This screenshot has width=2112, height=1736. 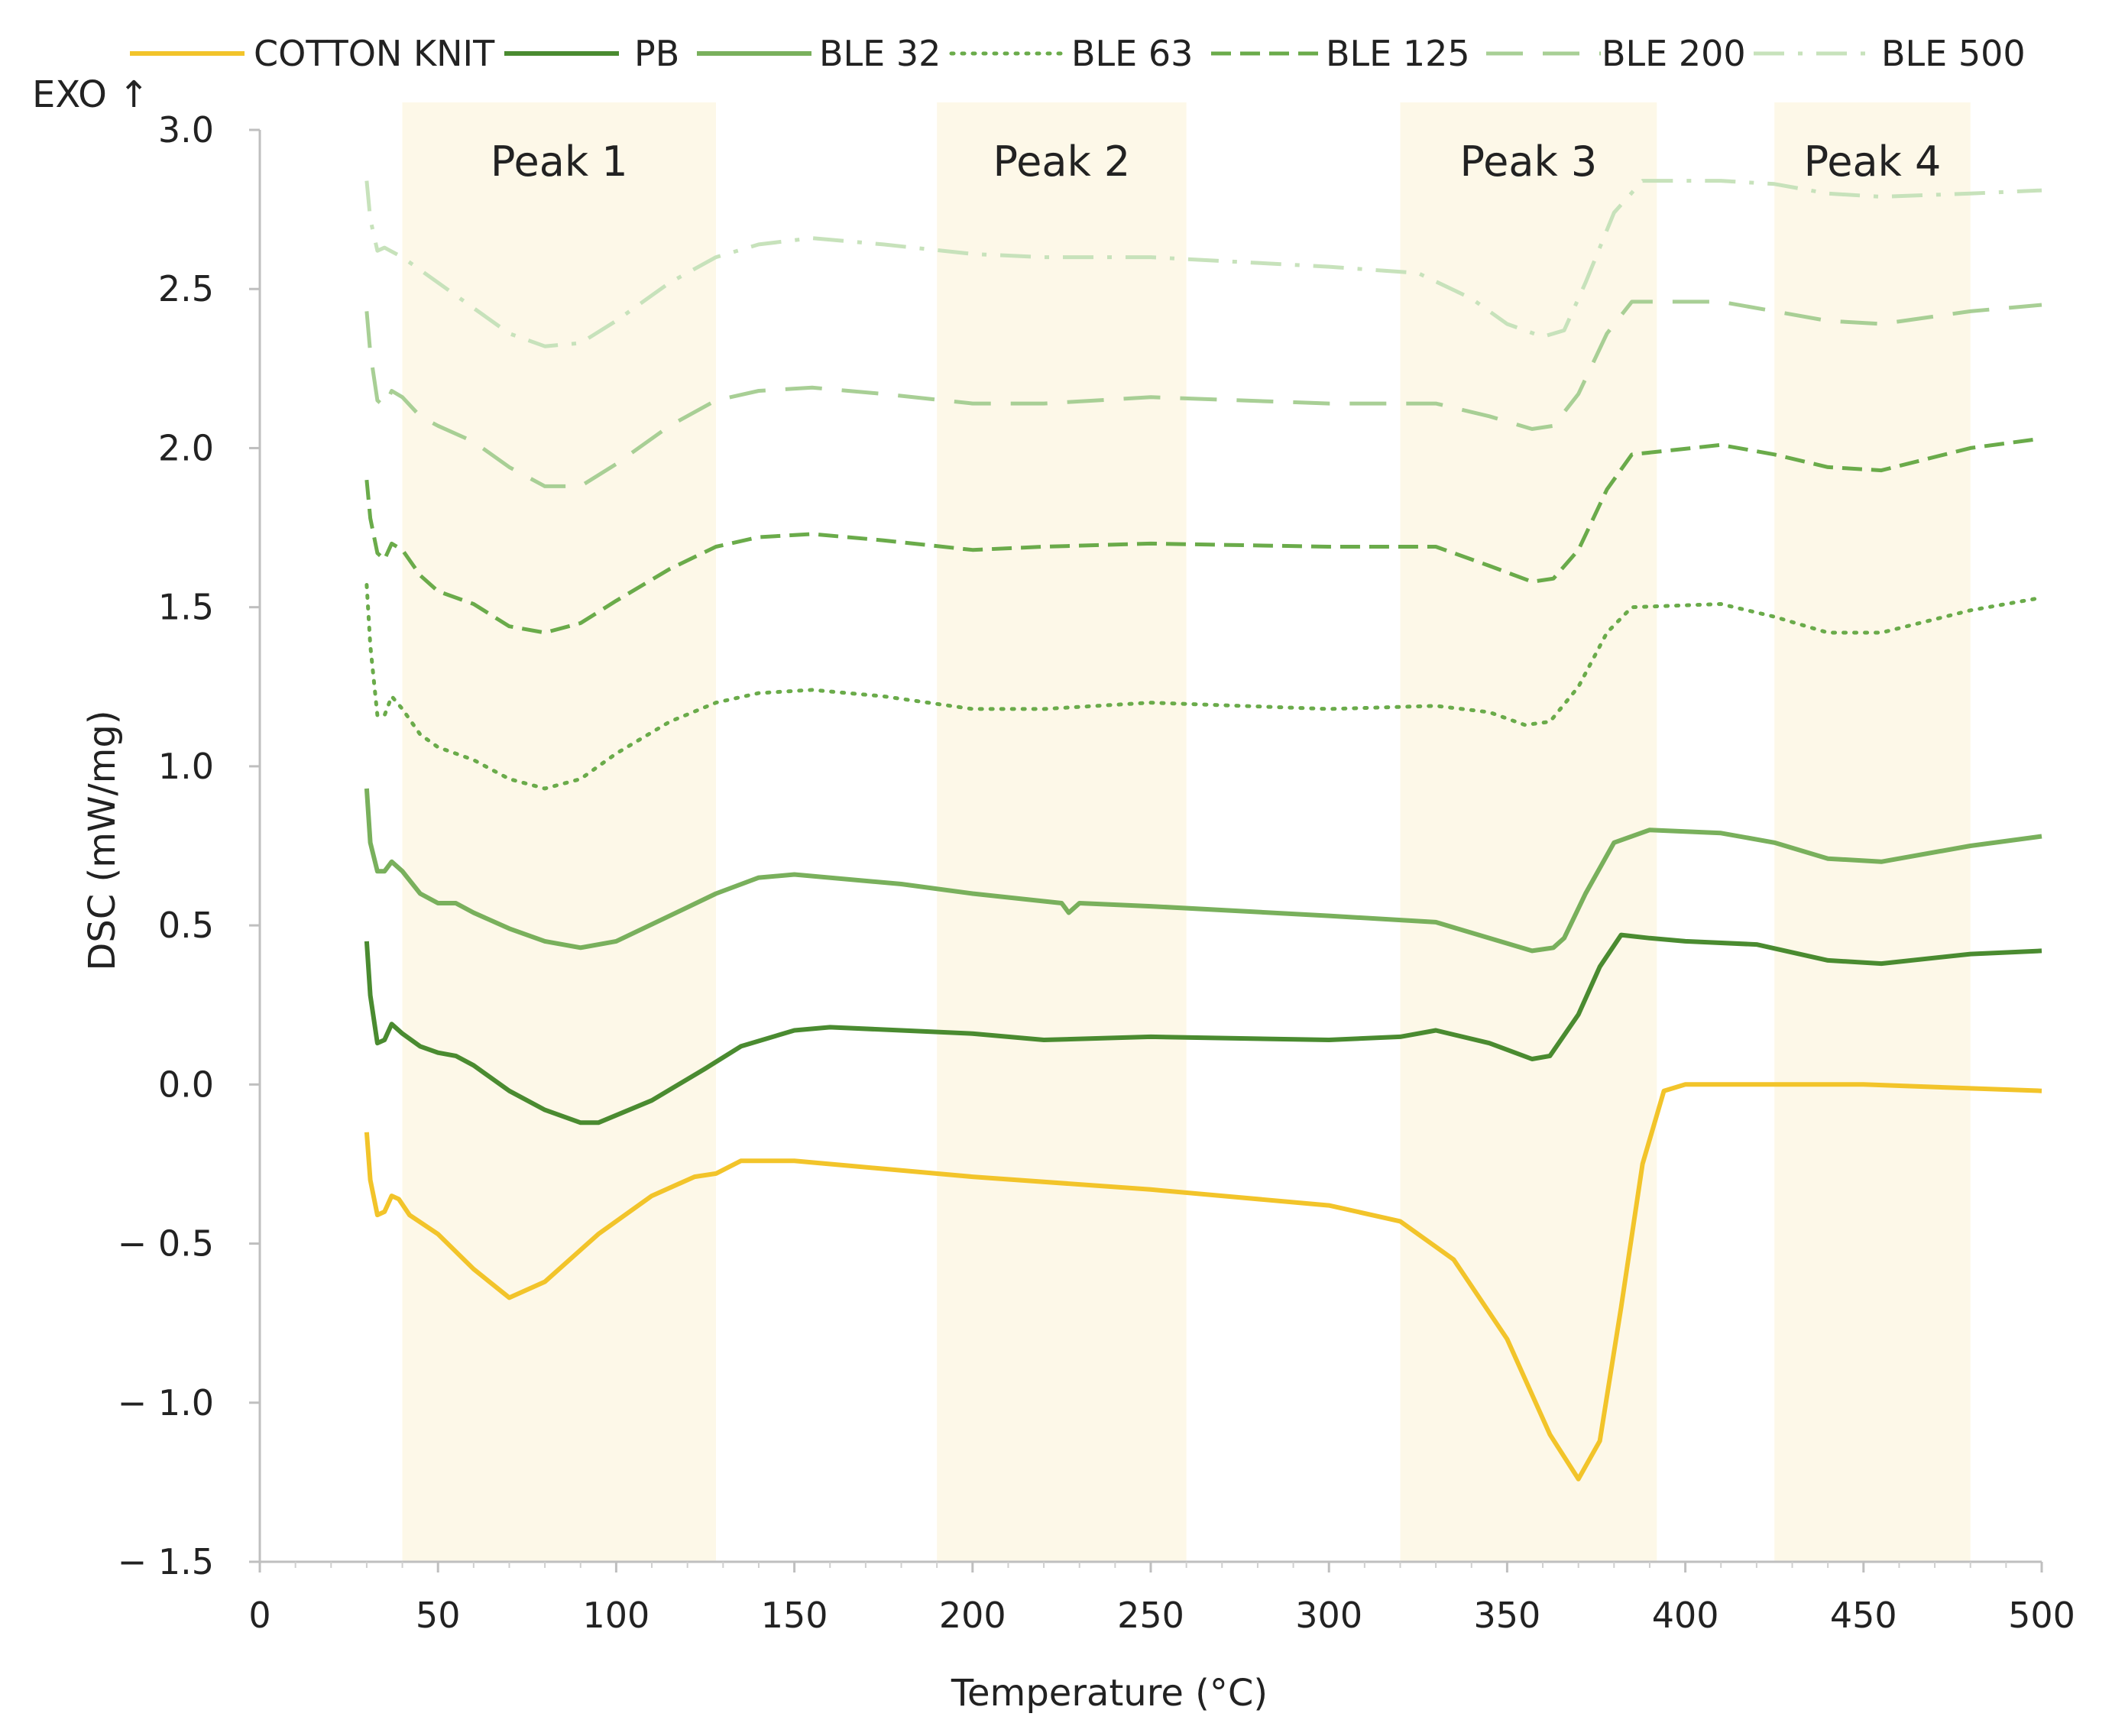 What do you see at coordinates (166, 1561) in the screenshot?
I see `y-tick-label: − 1.5` at bounding box center [166, 1561].